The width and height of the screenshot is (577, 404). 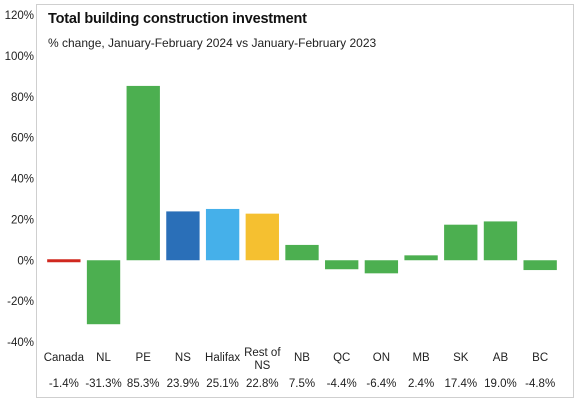 What do you see at coordinates (501, 358) in the screenshot?
I see `x-category-label: AB` at bounding box center [501, 358].